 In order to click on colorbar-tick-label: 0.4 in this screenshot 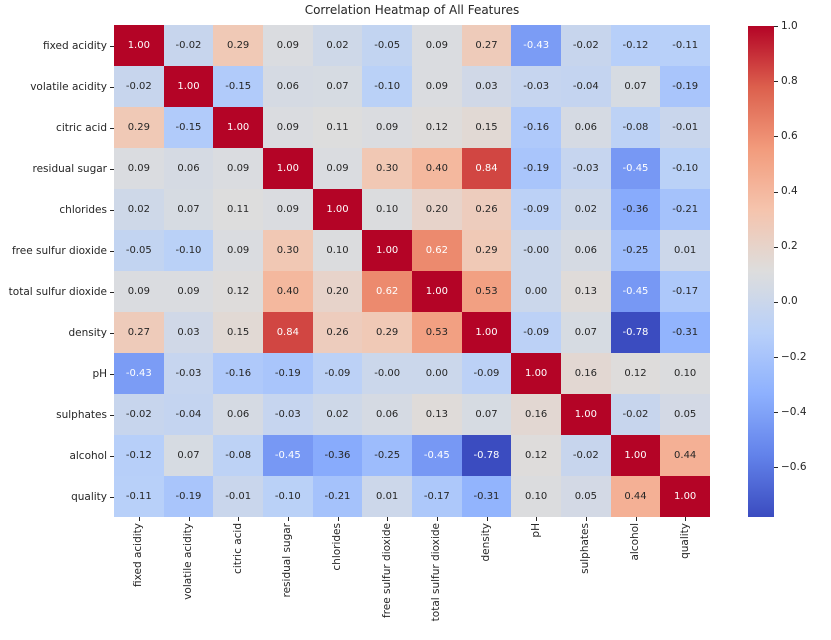, I will do `click(789, 191)`.